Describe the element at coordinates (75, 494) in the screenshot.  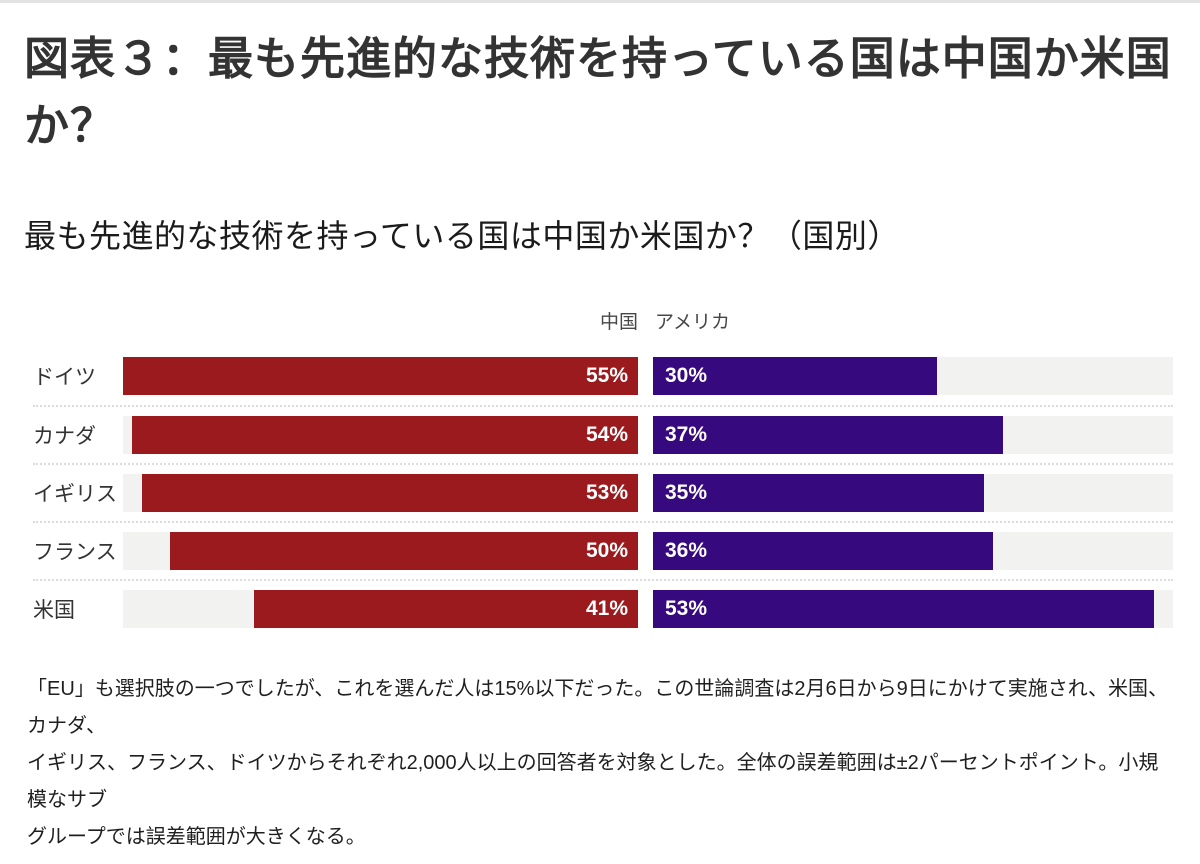
I see `row-label: イギリス` at that location.